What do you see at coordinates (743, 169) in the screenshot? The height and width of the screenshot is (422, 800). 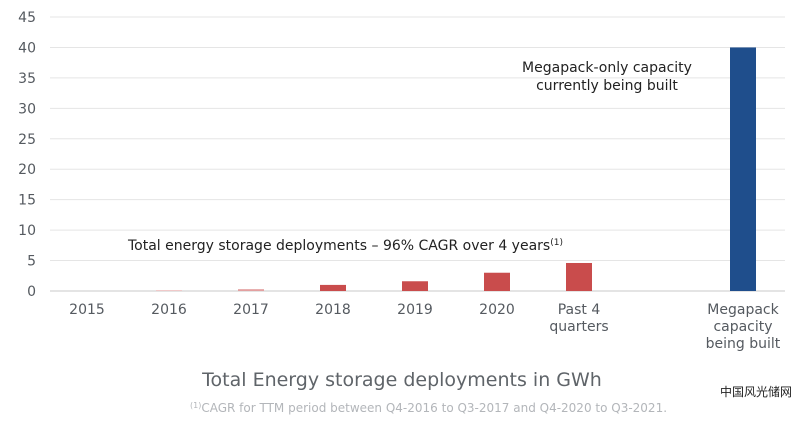 I see `bar-megapack-capacity-being-built` at bounding box center [743, 169].